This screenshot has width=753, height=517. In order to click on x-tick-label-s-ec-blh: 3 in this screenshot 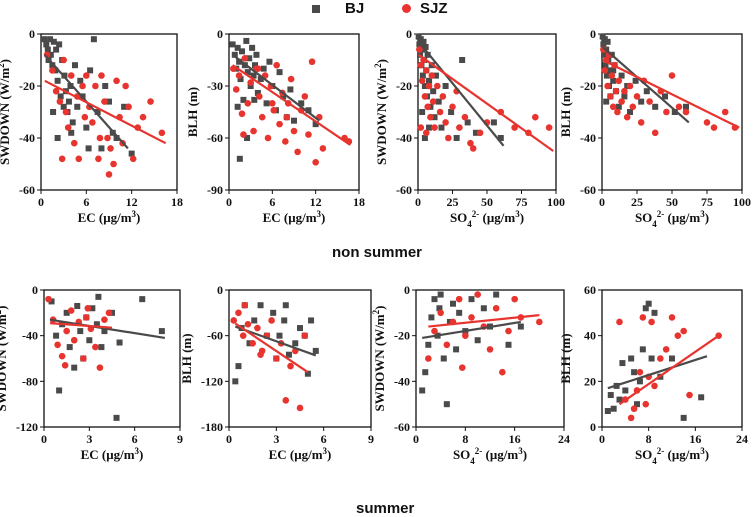, I will do `click(276, 439)`.